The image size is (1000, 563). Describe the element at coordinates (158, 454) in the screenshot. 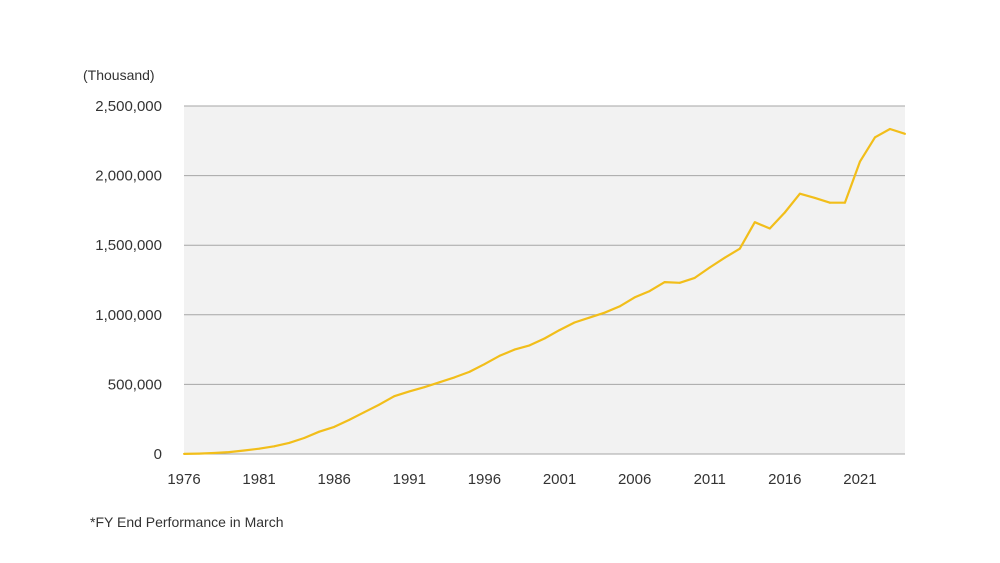

I see `y-tick-label: 0` at that location.